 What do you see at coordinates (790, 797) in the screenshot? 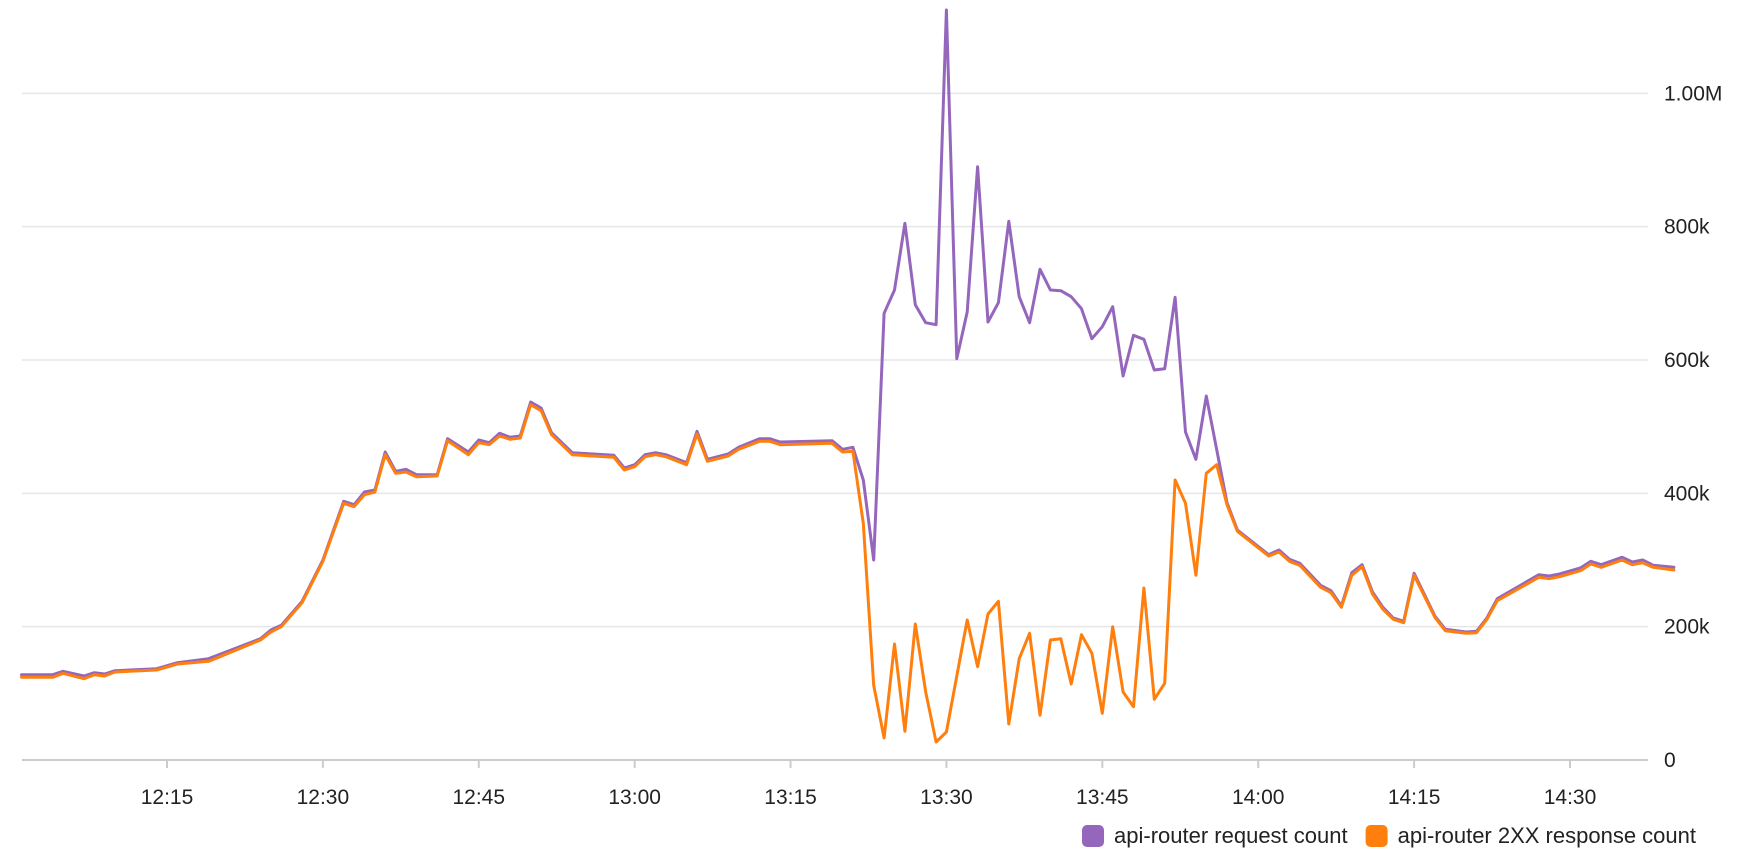
I see `x-tick-label: 13:15` at bounding box center [790, 797].